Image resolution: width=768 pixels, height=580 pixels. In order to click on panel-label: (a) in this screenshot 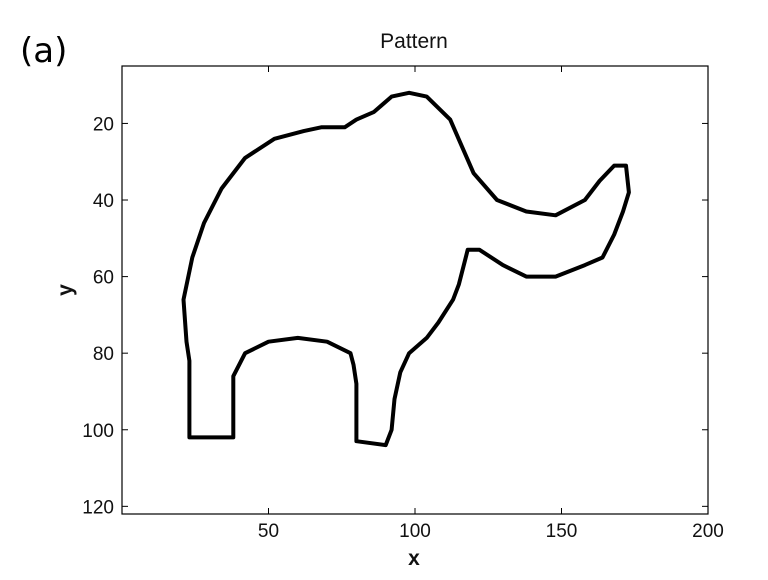, I will do `click(43, 51)`.